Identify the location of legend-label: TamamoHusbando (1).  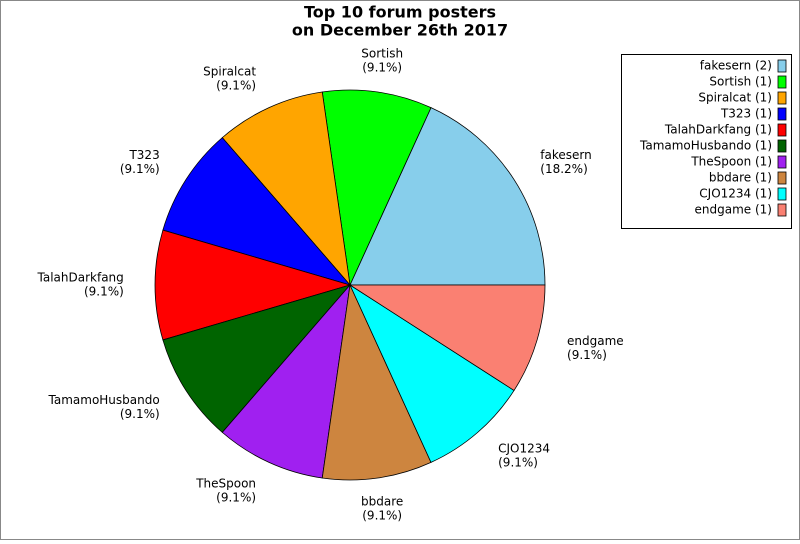
(705, 146).